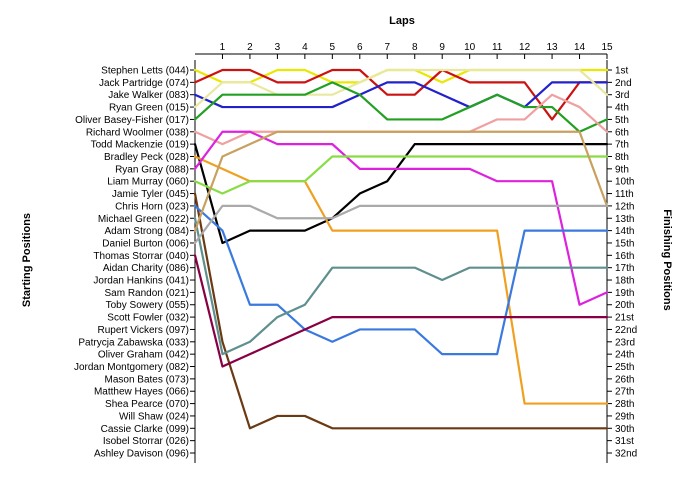 The image size is (700, 485). What do you see at coordinates (148, 318) in the screenshot?
I see `start-label: Scott Fowler (032)` at bounding box center [148, 318].